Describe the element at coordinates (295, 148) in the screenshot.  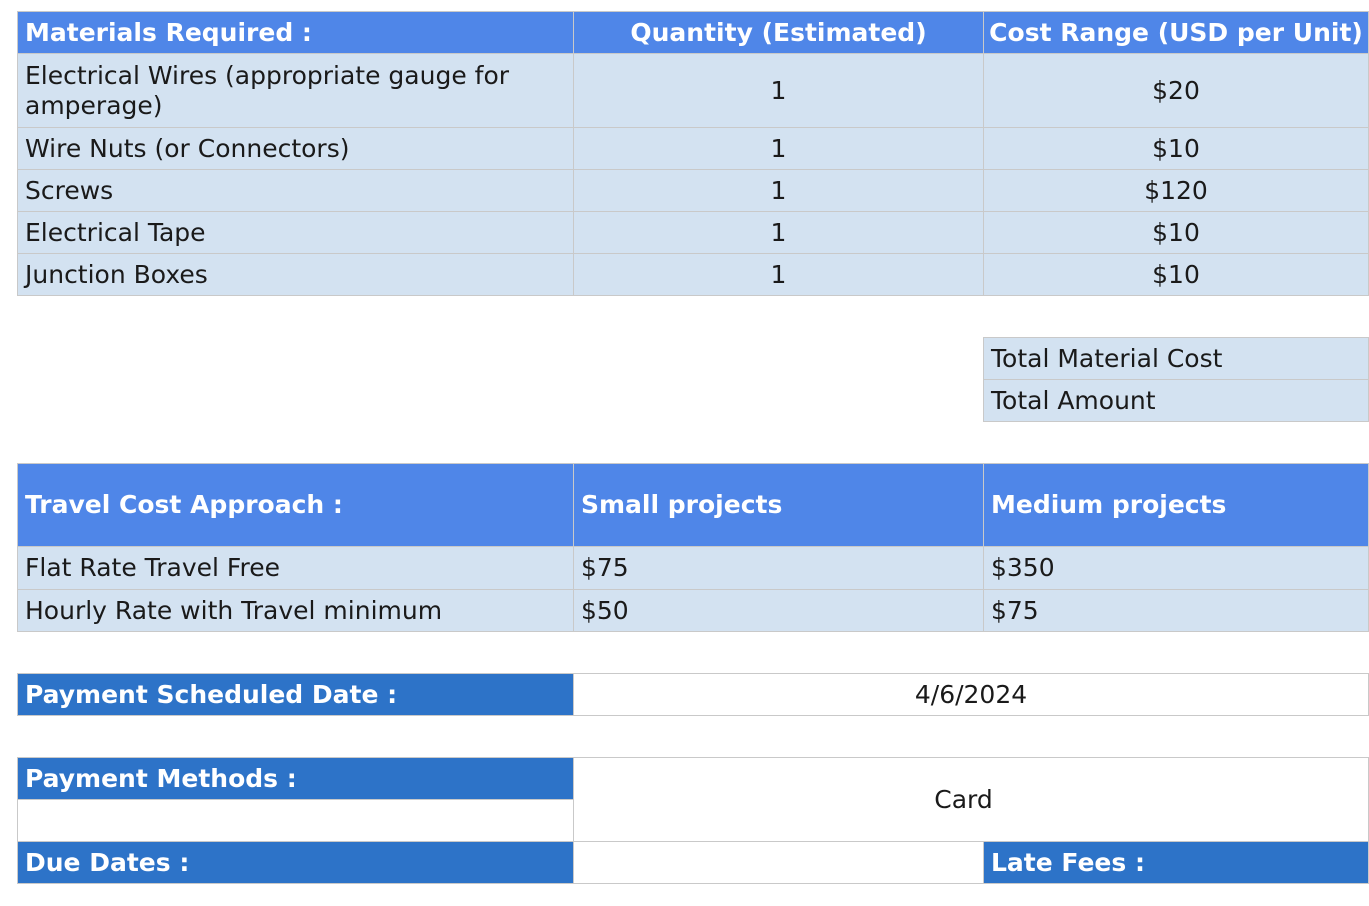
I see `materials-row-item: Wire Nuts (or Connectors)` at that location.